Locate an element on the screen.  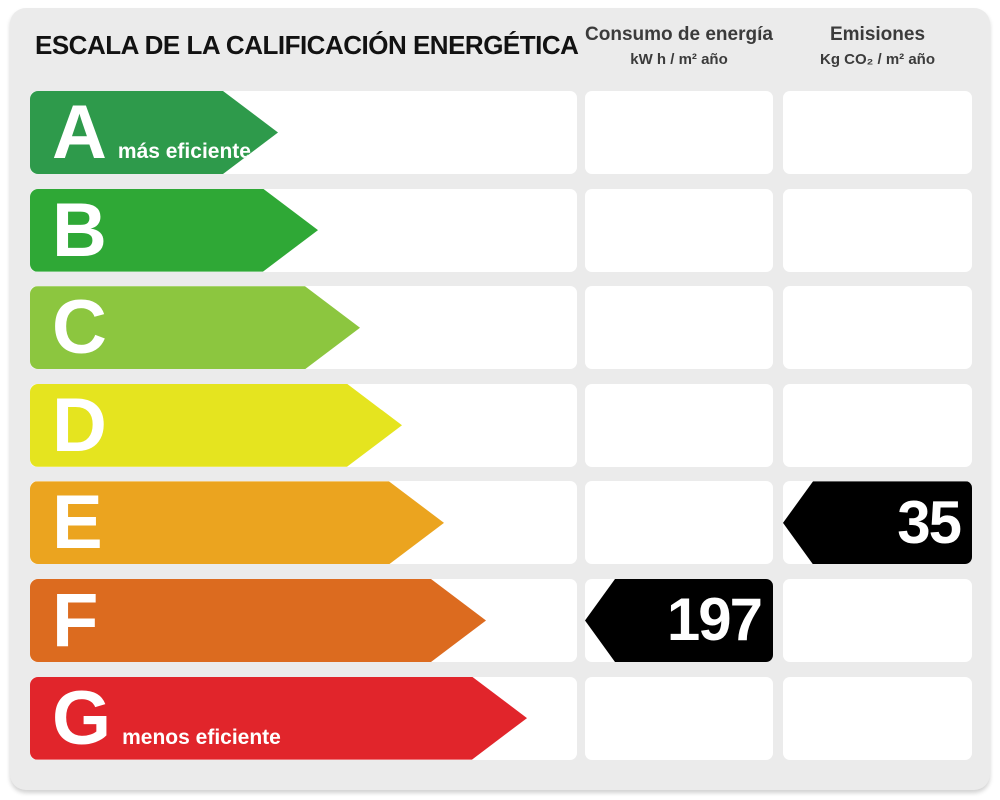
rating-bar-f: F is located at coordinates (258, 620).